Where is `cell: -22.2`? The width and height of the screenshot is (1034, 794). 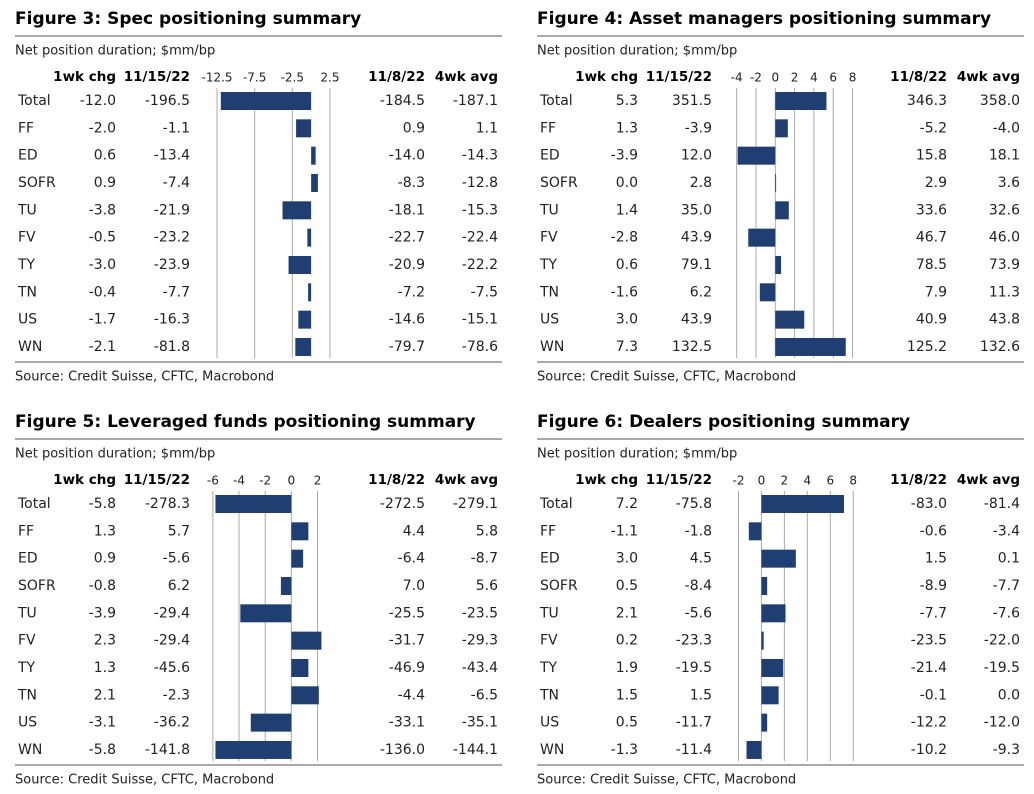 cell: -22.2 is located at coordinates (480, 265).